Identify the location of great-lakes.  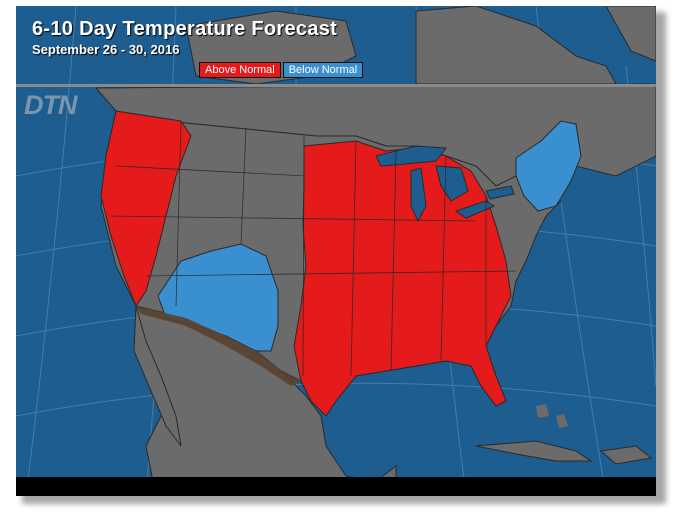
(445, 184).